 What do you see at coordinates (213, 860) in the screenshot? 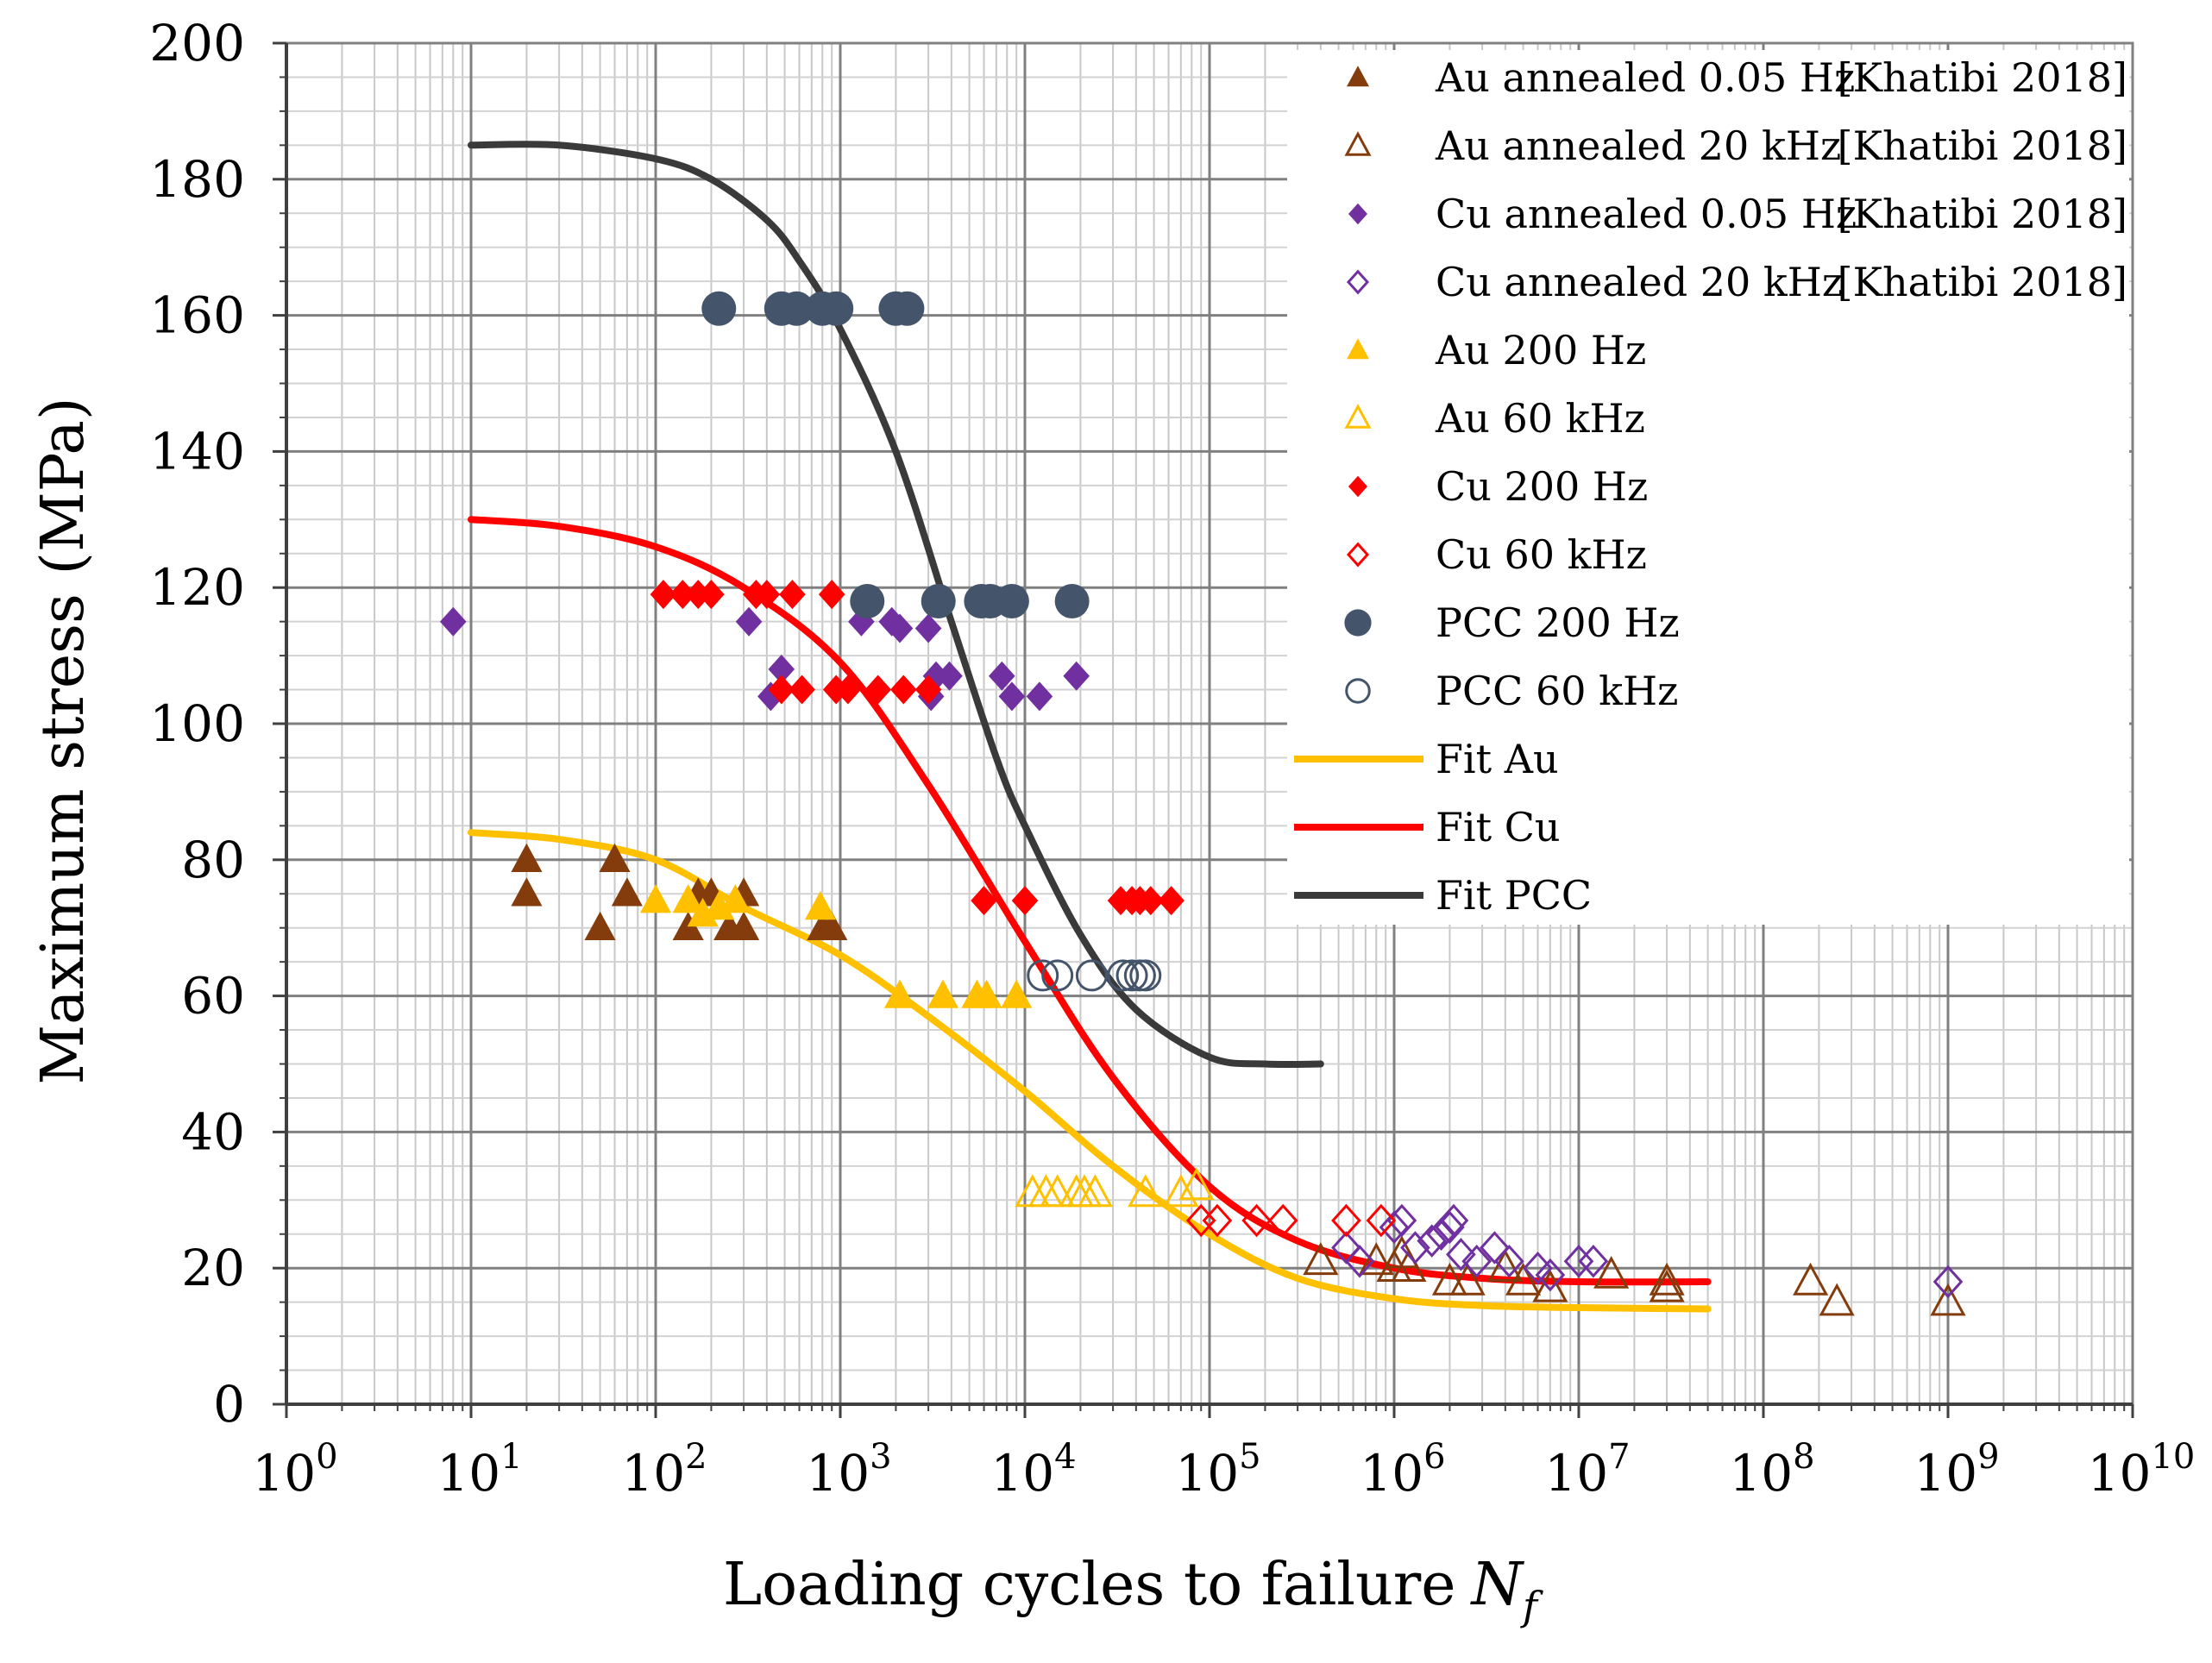
I see `y-tick-label: 80` at bounding box center [213, 860].